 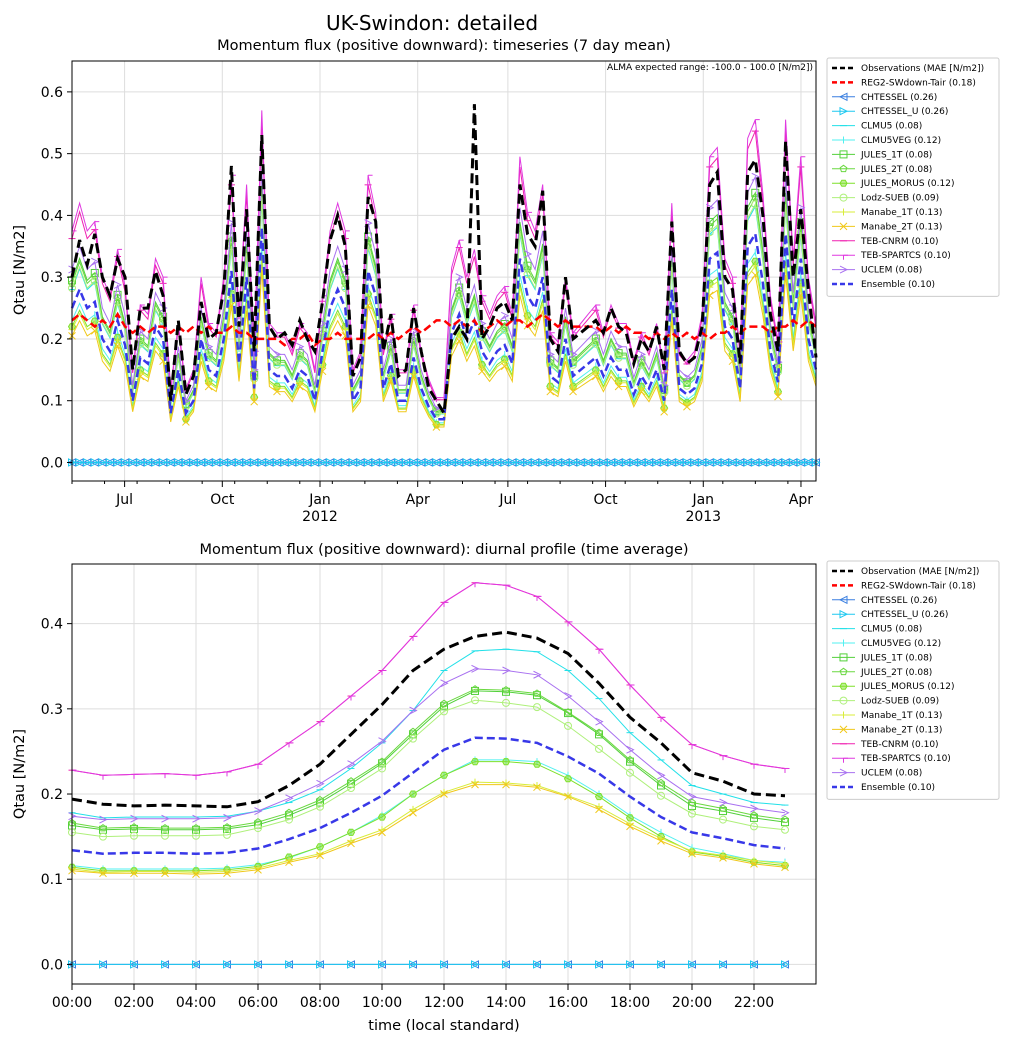 I want to click on legend-marker-chtessel-u, so click(x=844, y=614).